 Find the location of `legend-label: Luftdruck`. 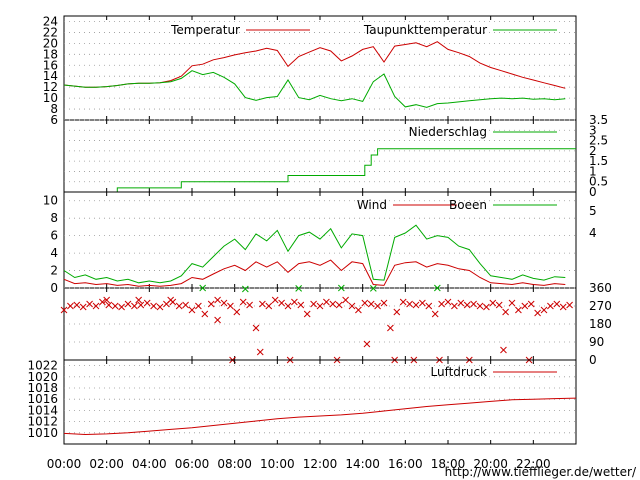

legend-label: Luftdruck is located at coordinates (458, 372).